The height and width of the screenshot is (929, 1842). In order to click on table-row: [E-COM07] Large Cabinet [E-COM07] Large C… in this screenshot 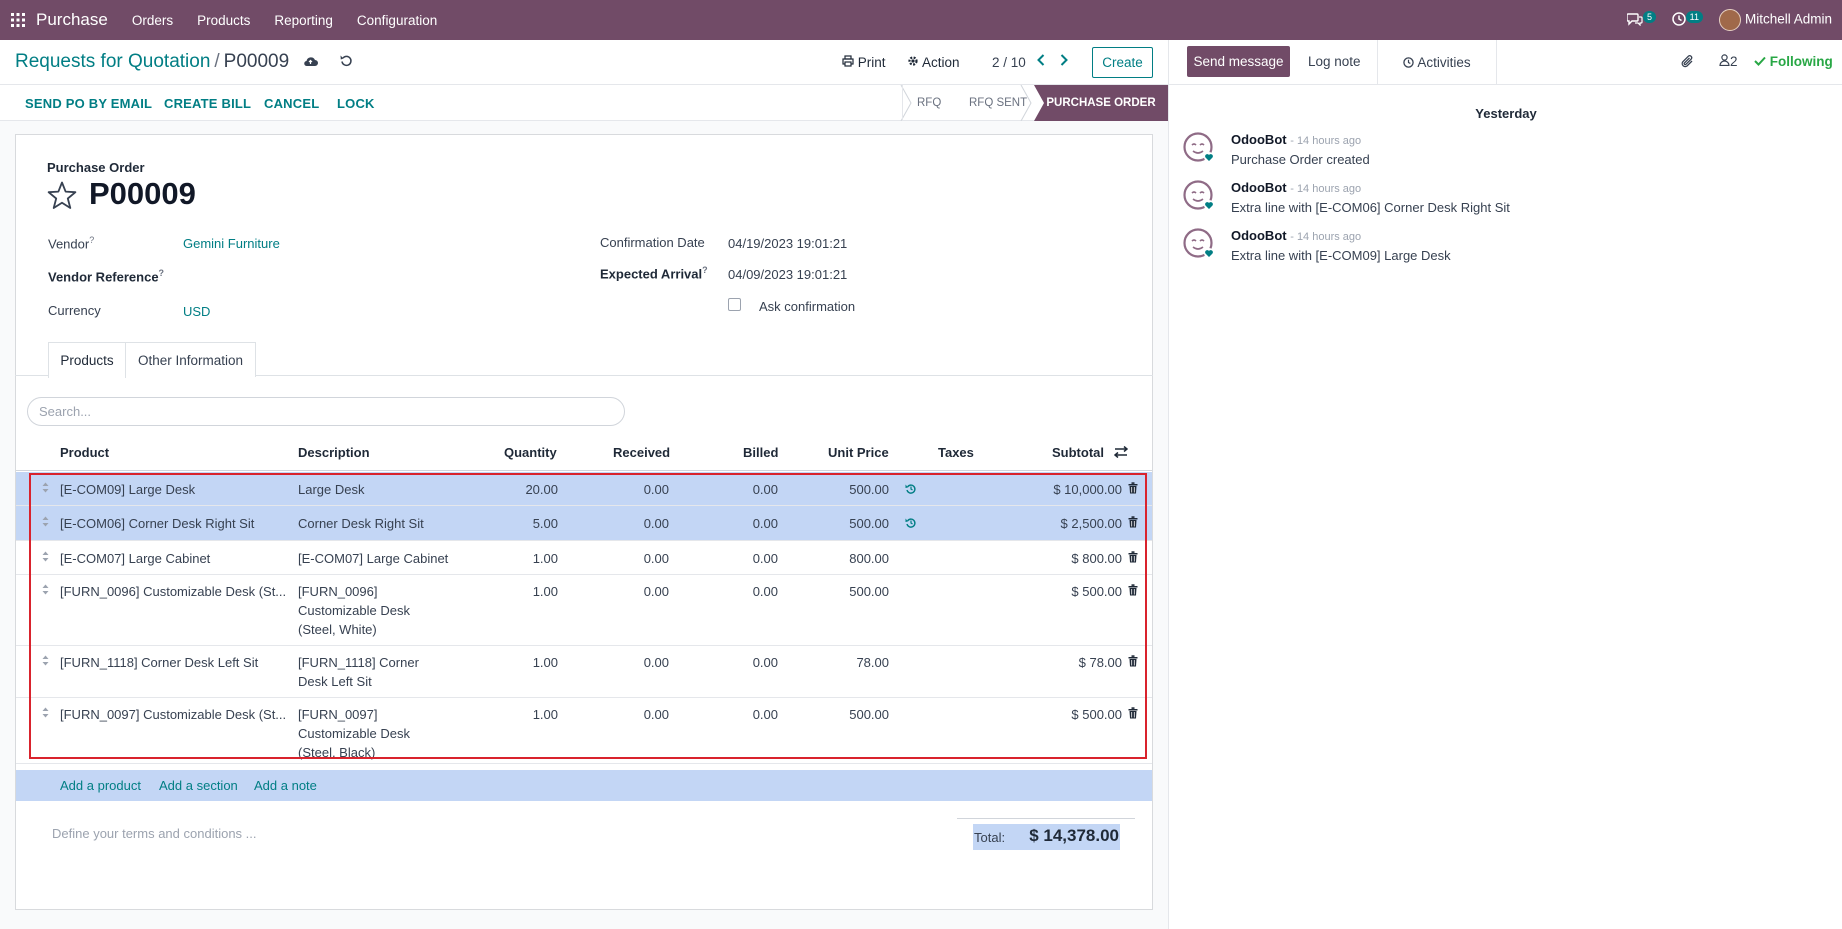, I will do `click(584, 558)`.